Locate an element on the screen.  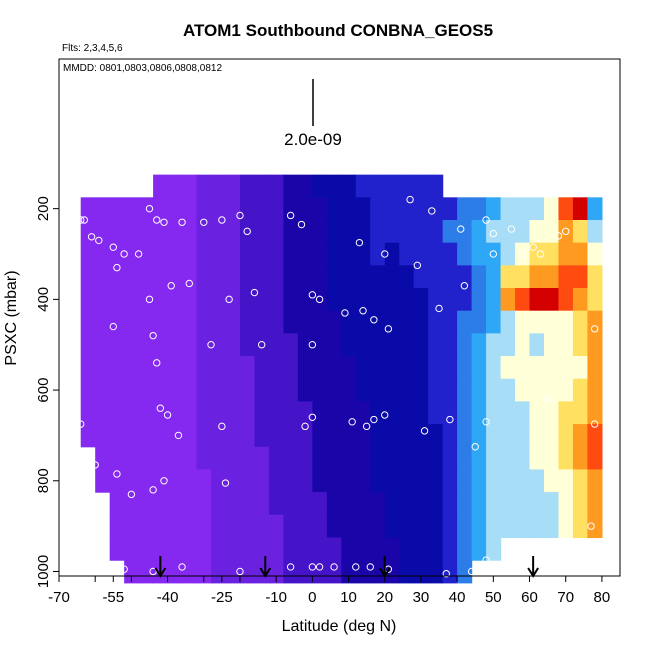
y-axis-label: PSXC (mbar) is located at coordinates (11, 317).